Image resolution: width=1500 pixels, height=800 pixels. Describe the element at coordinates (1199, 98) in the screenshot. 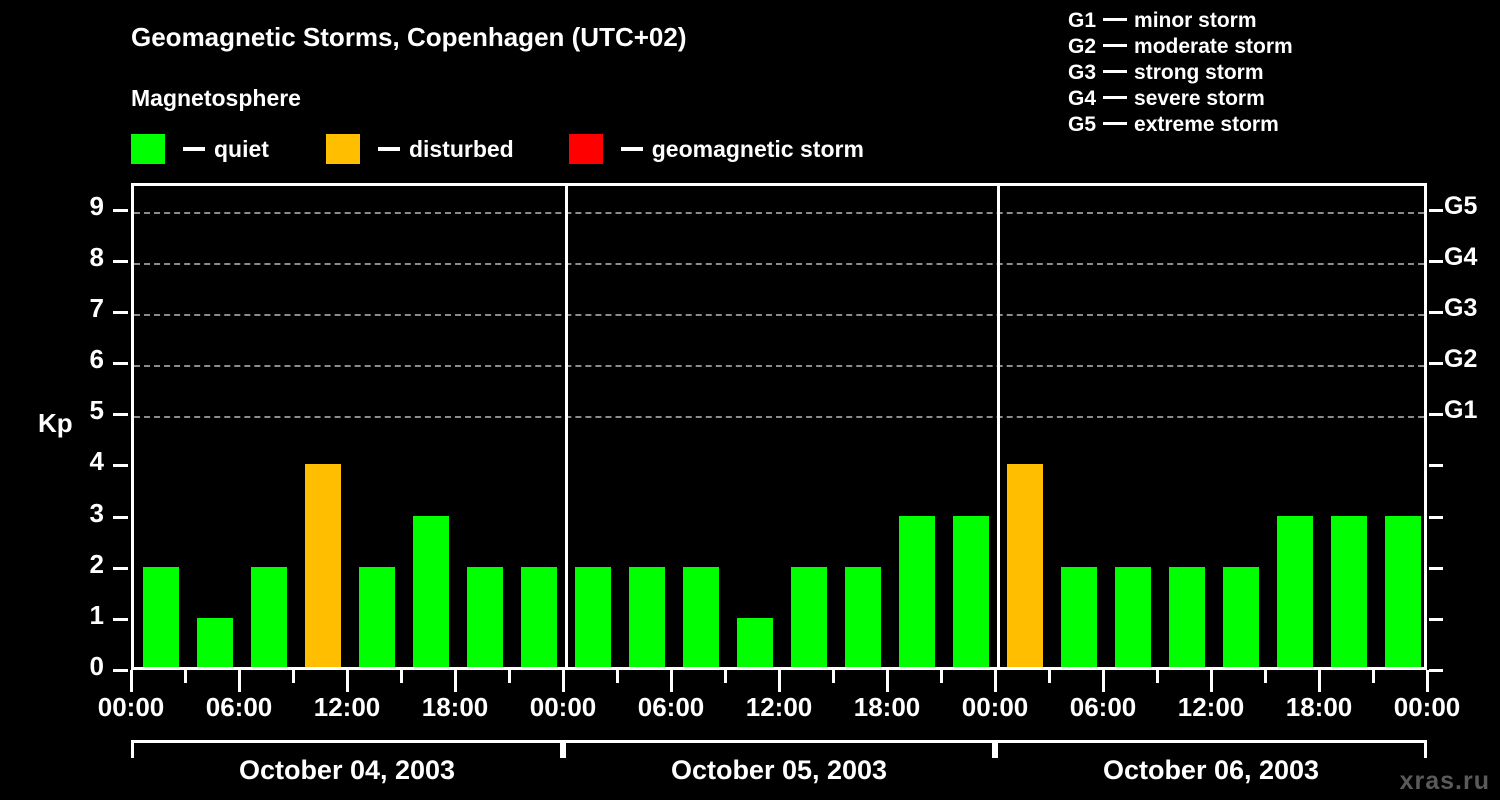

I see `g-desc: severe storm` at that location.